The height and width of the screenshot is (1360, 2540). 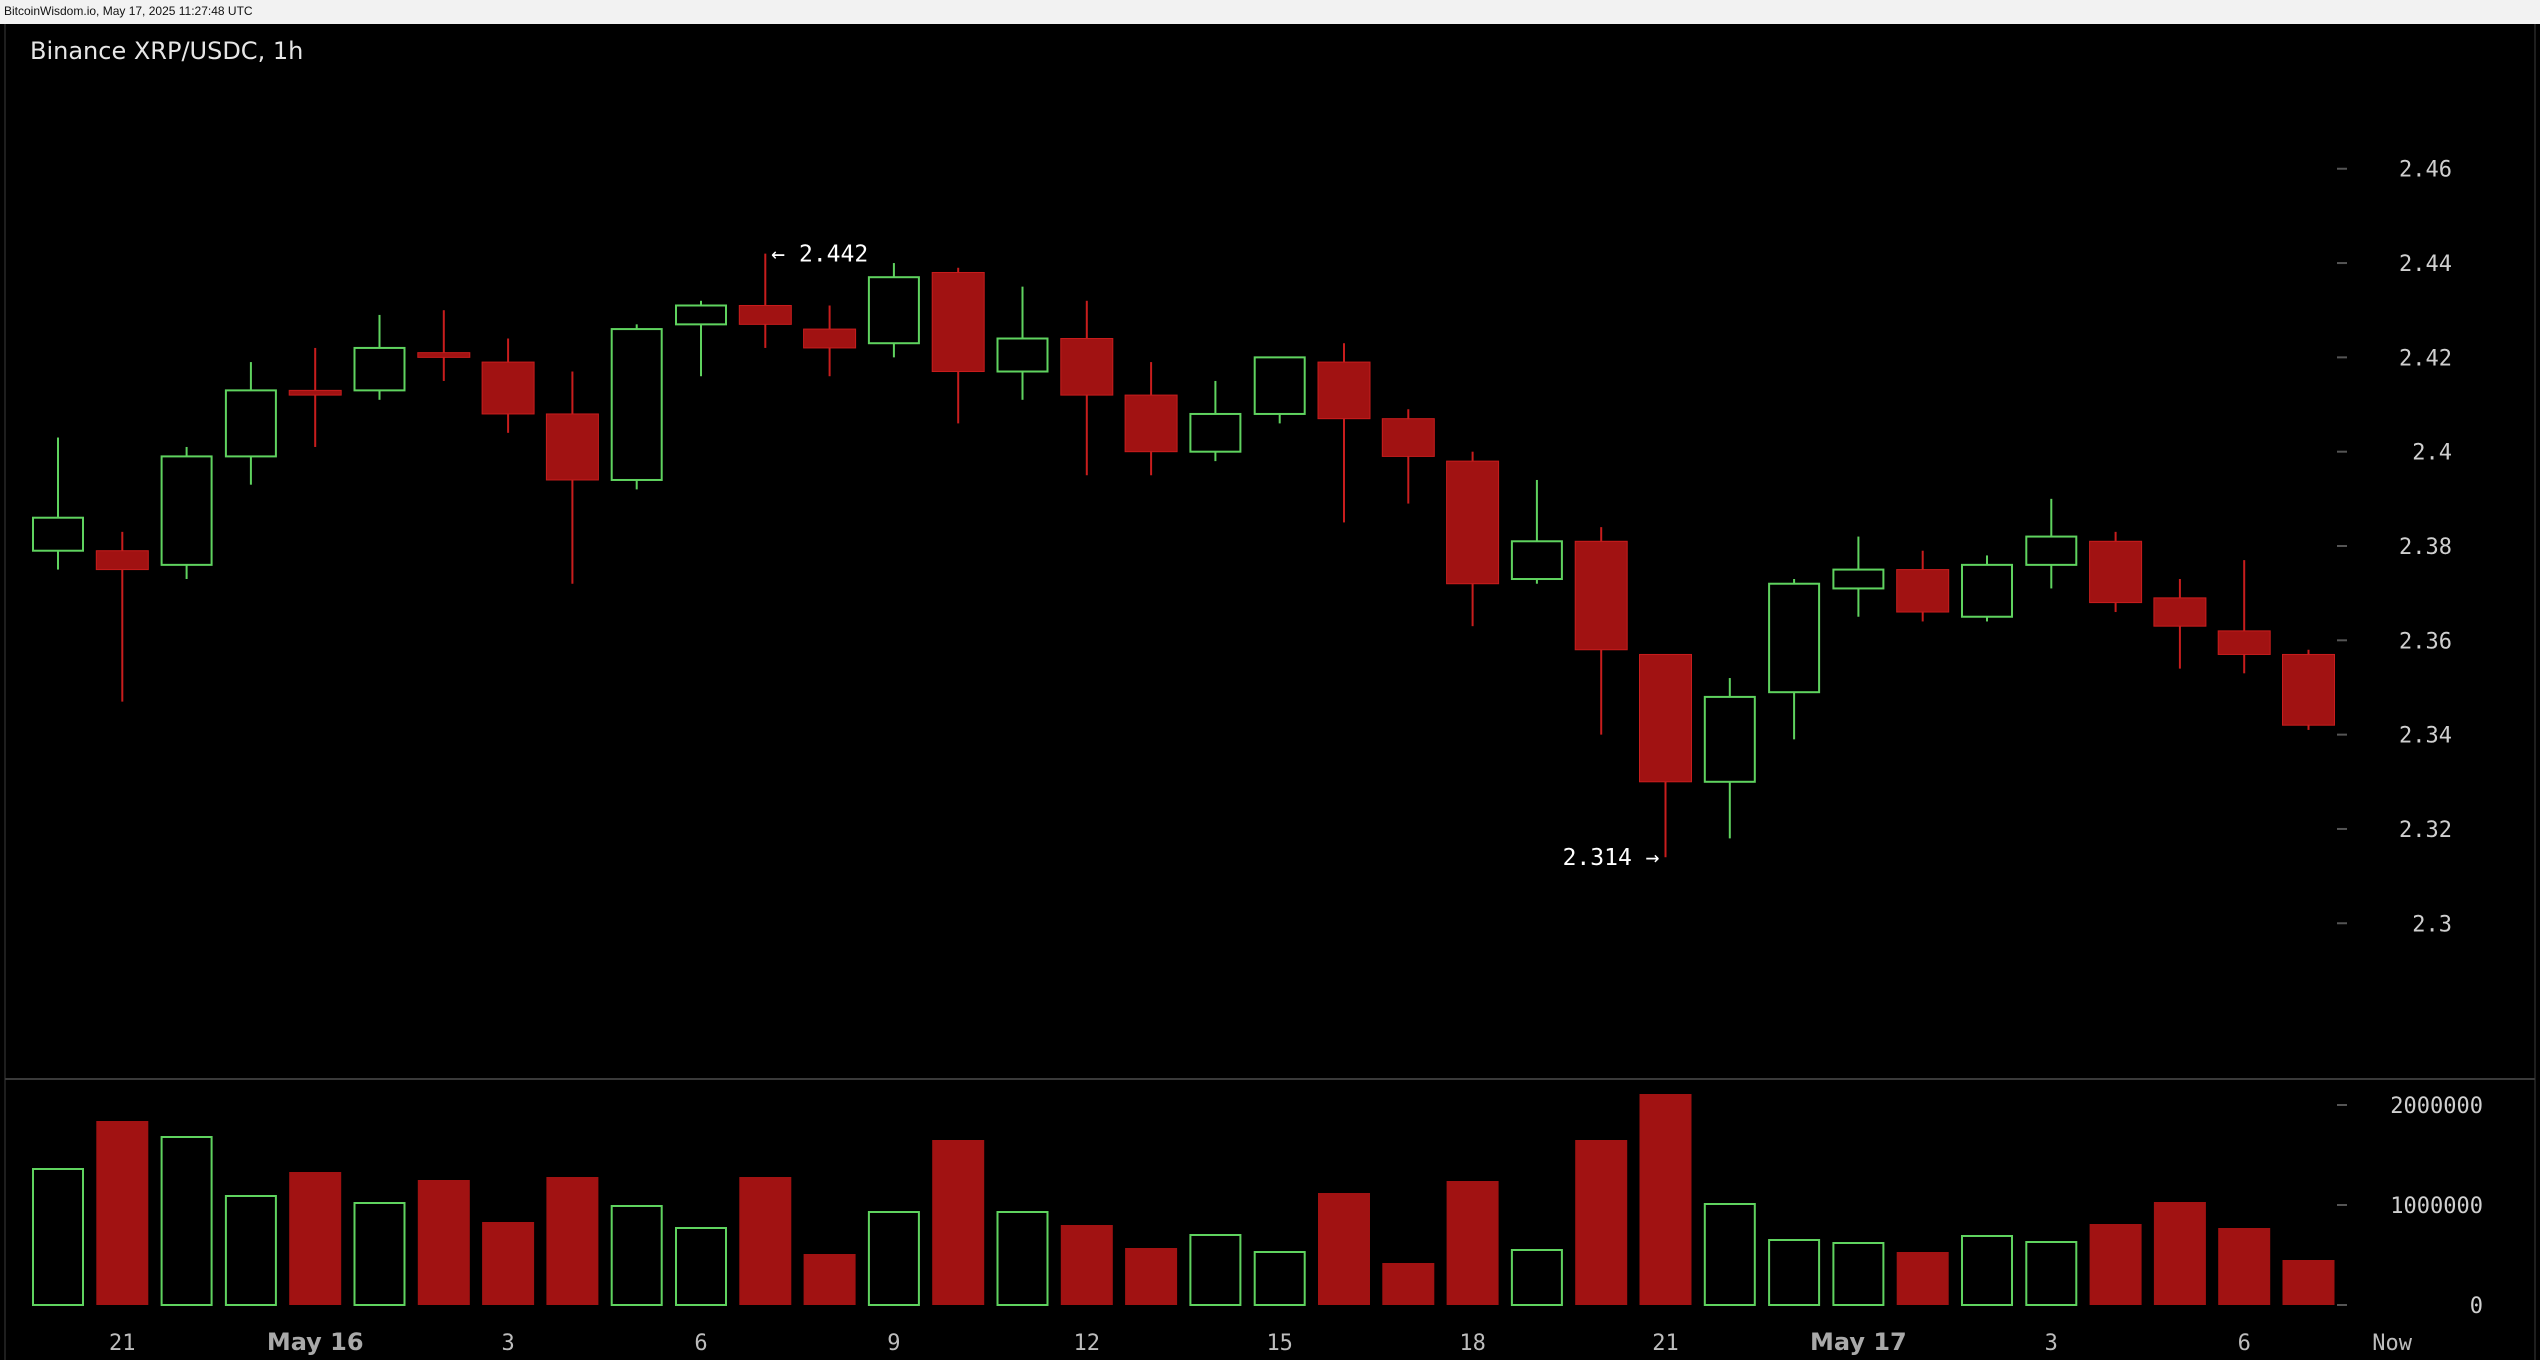 I want to click on volume-tick-label: 2000000, so click(x=2436, y=1106).